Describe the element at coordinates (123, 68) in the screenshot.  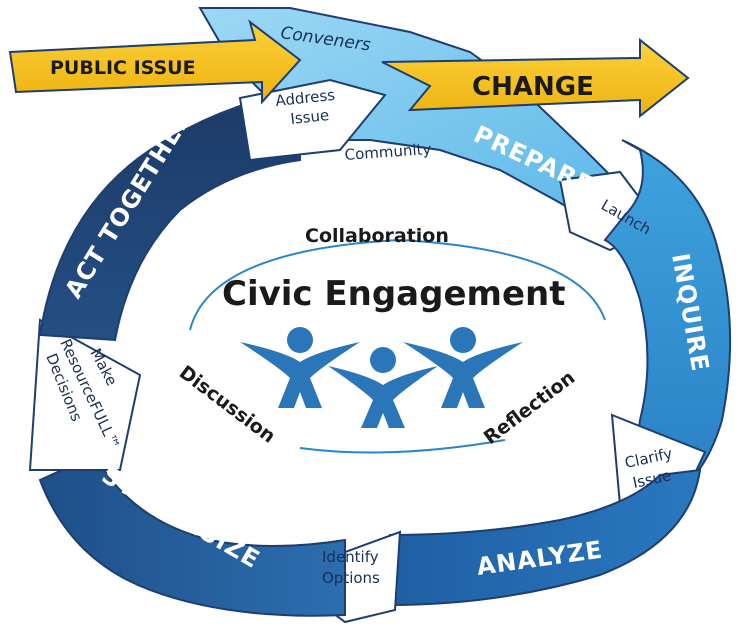
I see `public-issue-label: PUBLIC ISSUE` at that location.